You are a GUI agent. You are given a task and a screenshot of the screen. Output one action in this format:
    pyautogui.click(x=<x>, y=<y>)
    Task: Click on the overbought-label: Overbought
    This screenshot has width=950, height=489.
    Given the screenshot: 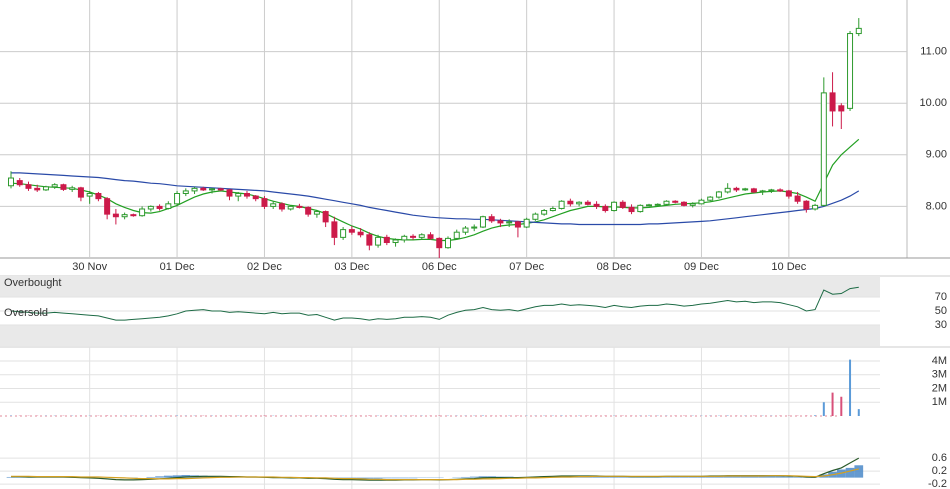 What is the action you would take?
    pyautogui.click(x=32, y=283)
    